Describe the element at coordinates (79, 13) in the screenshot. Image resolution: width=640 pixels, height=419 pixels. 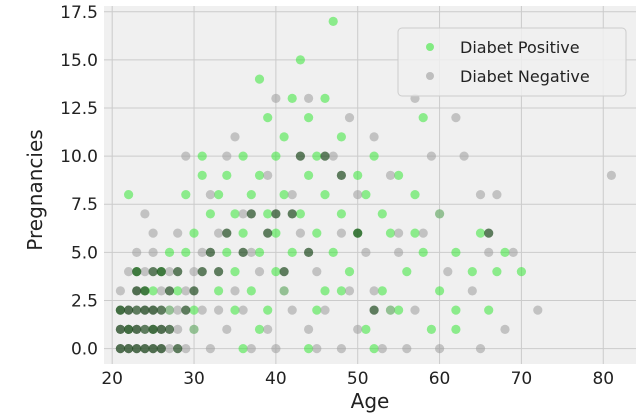
I see `y-tick-label: 17.5` at that location.